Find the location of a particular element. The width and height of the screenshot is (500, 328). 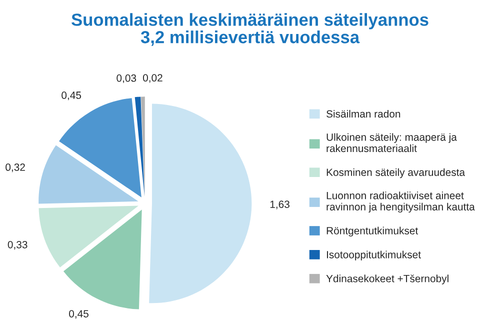

legend-label: Isotooppitutkimukset is located at coordinates (374, 255).